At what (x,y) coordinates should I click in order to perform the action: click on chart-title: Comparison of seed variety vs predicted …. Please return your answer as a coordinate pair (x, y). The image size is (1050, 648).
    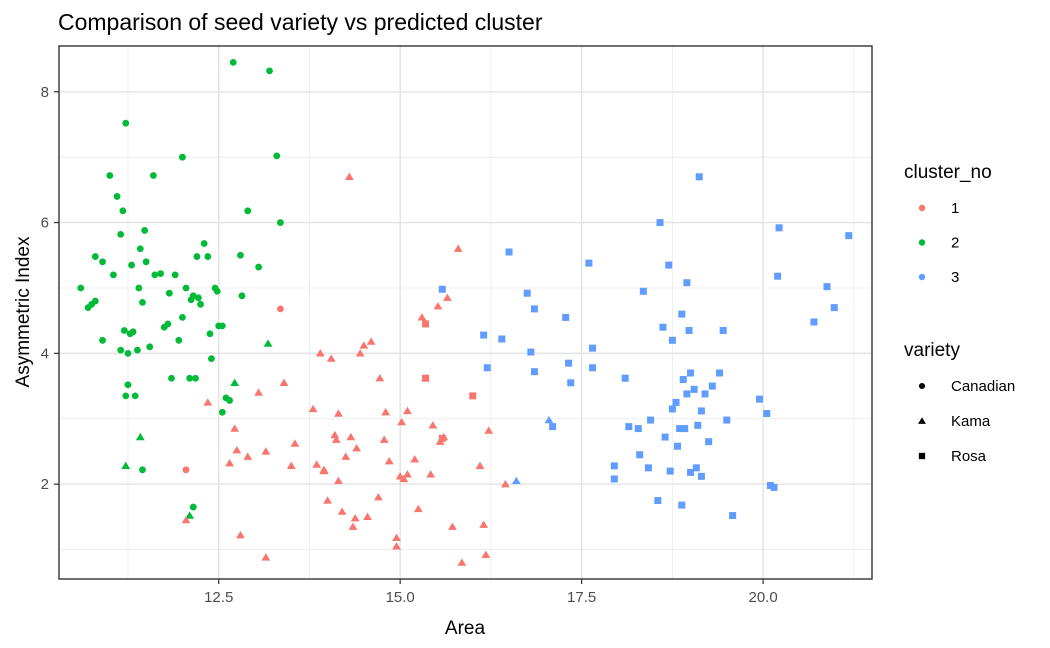
    Looking at the image, I should click on (300, 22).